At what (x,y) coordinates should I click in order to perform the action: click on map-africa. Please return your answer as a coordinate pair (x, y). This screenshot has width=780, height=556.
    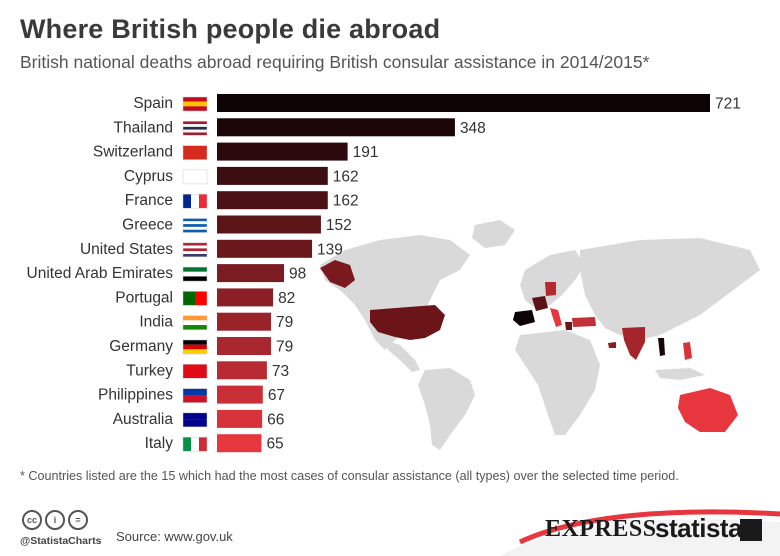
    Looking at the image, I should click on (557, 382).